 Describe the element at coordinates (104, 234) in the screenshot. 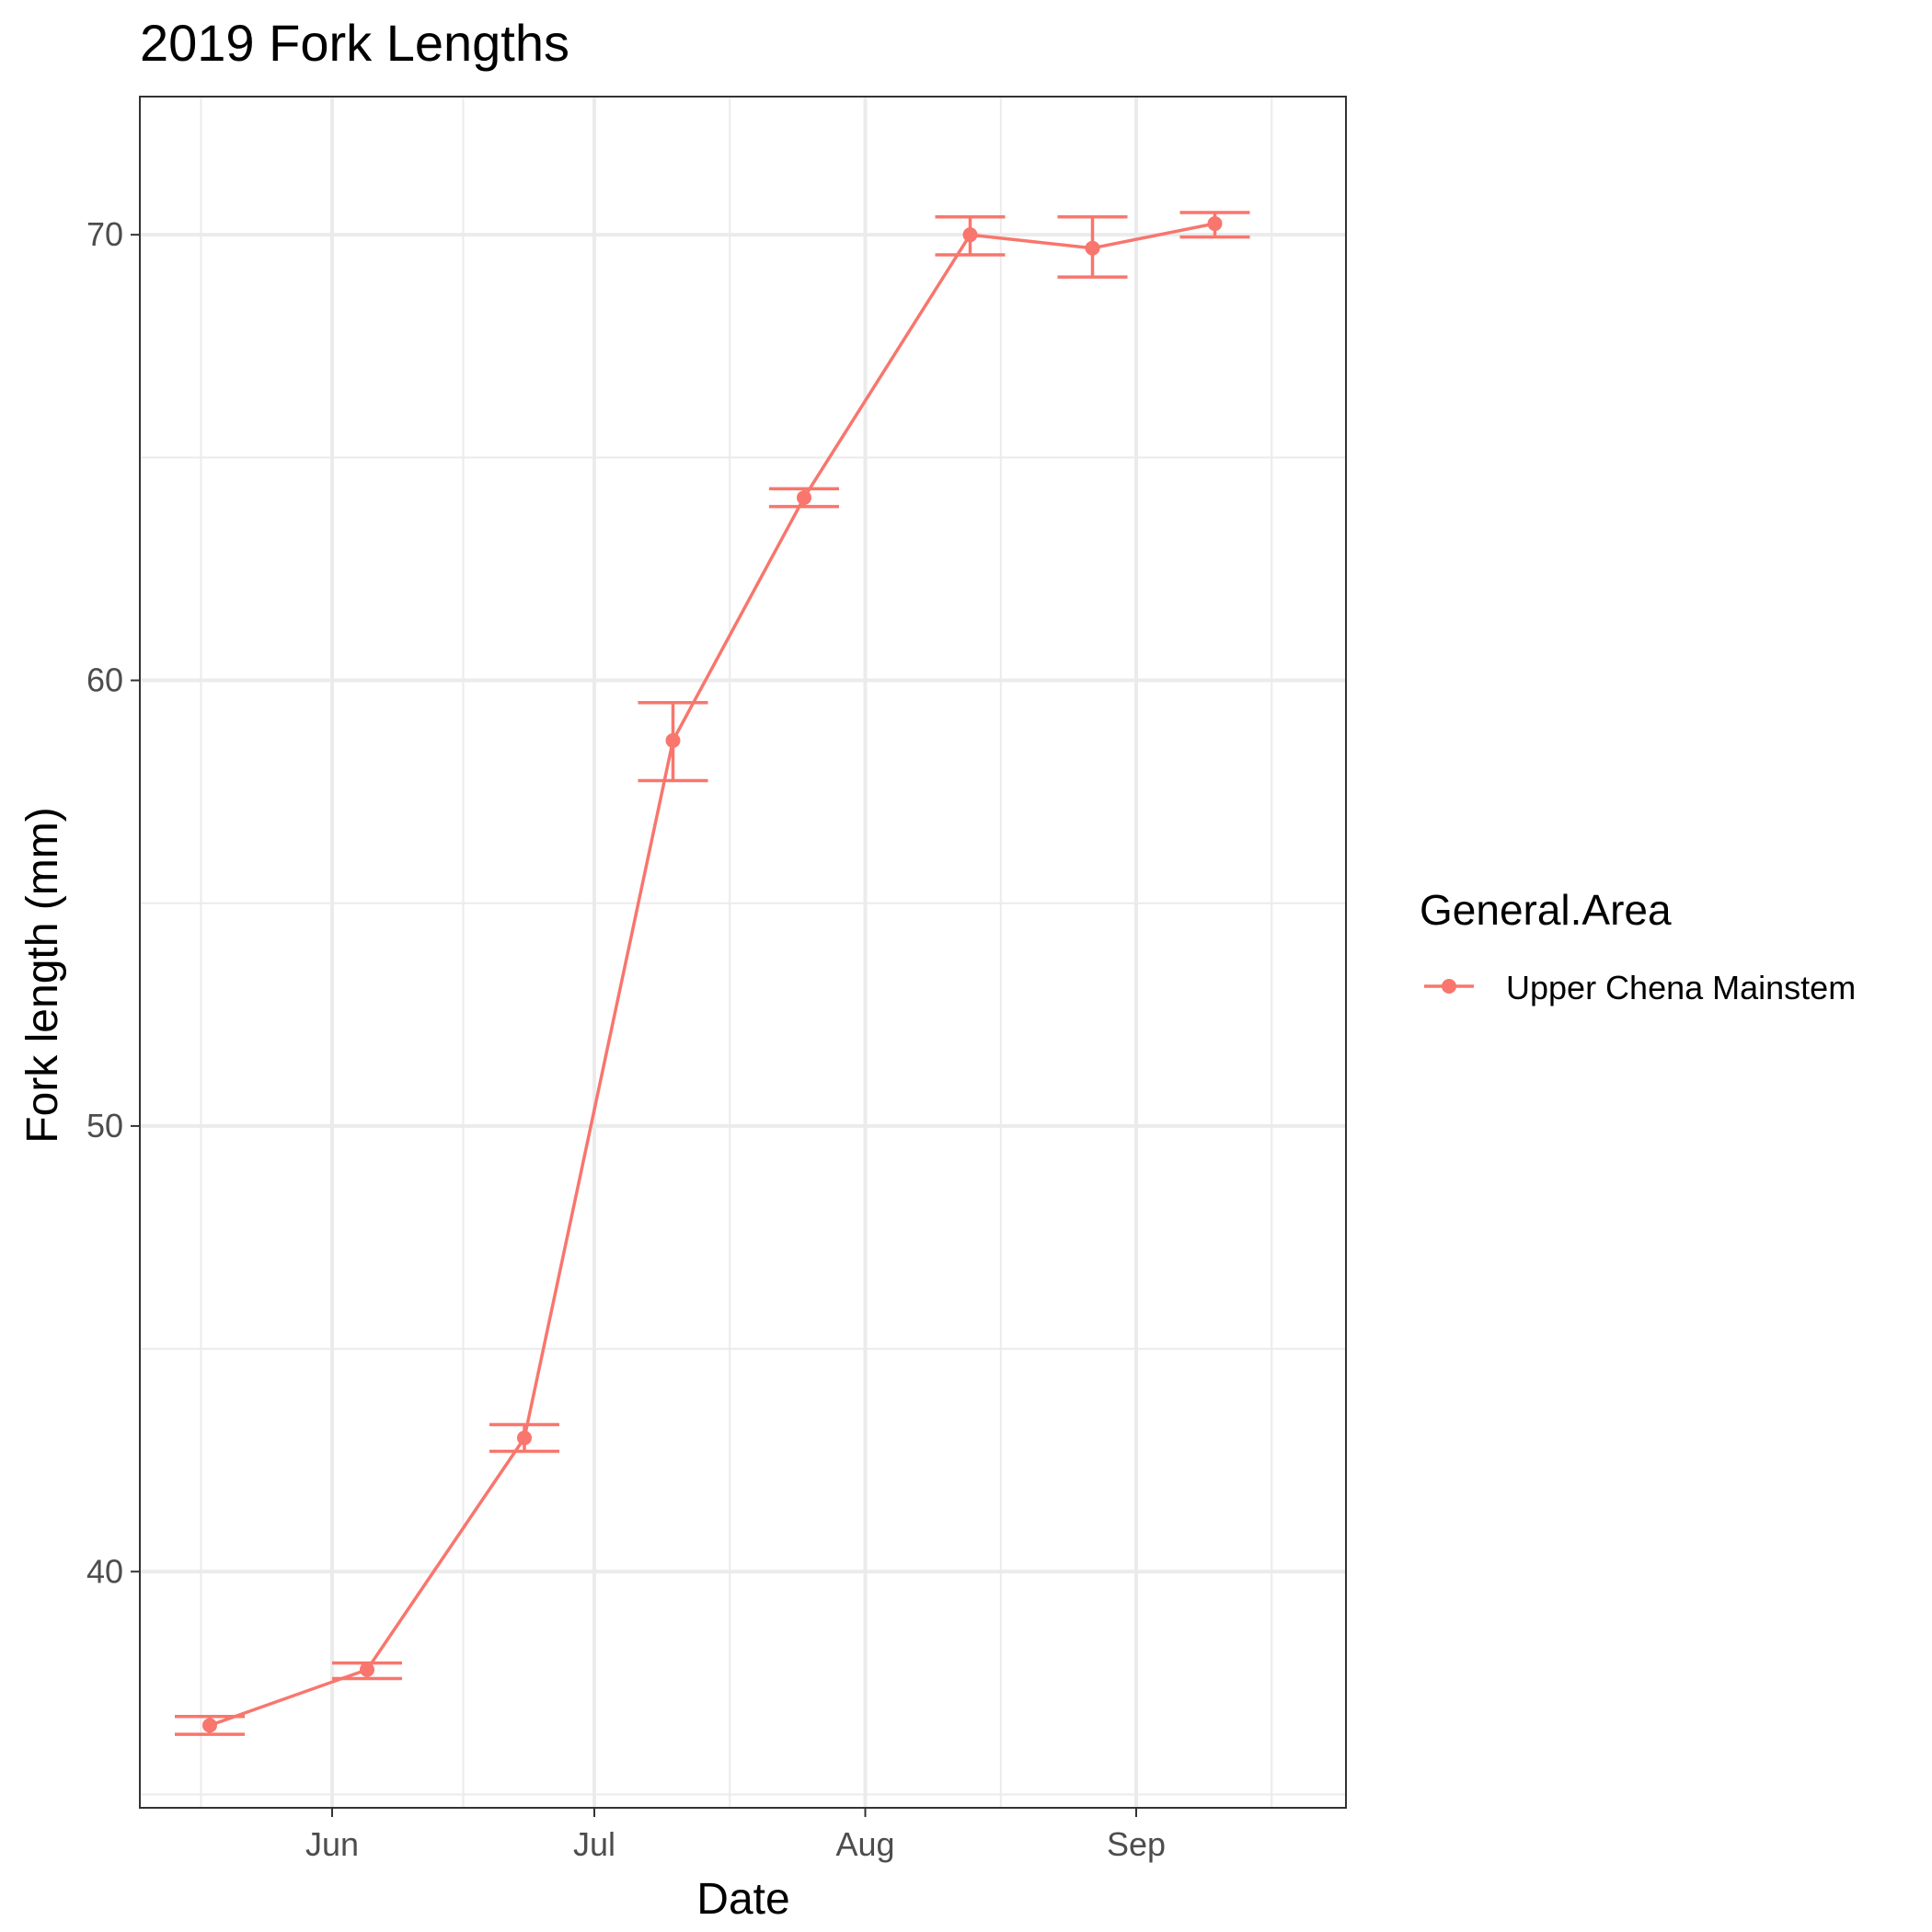

I see `y-tick-label: 70` at that location.